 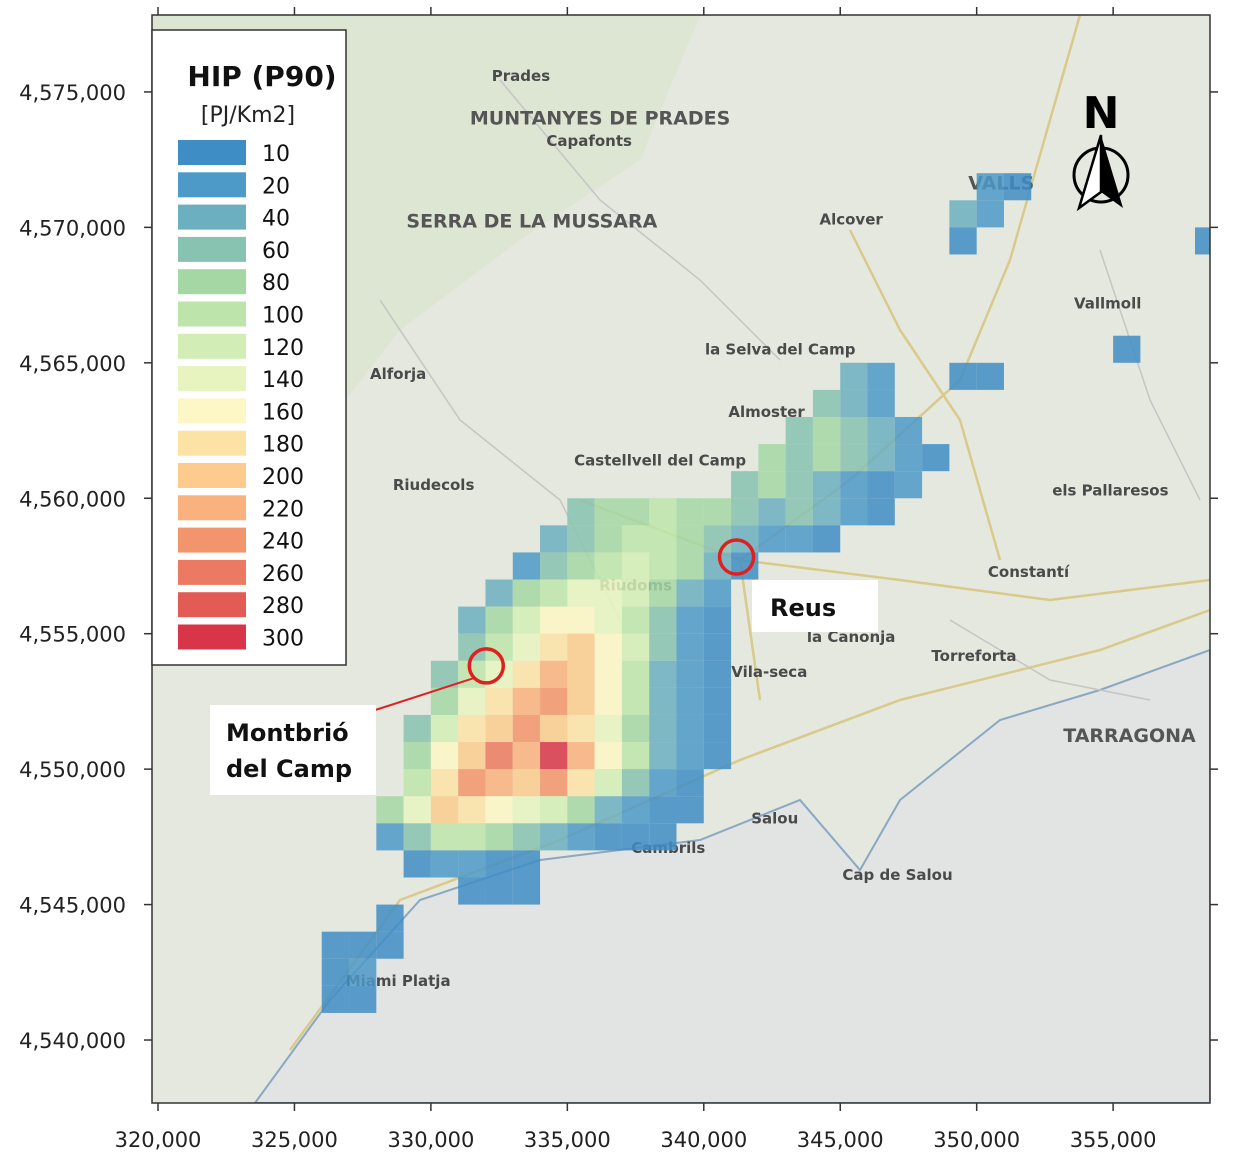 What do you see at coordinates (769, 672) in the screenshot?
I see `place-label: Vila-seca` at bounding box center [769, 672].